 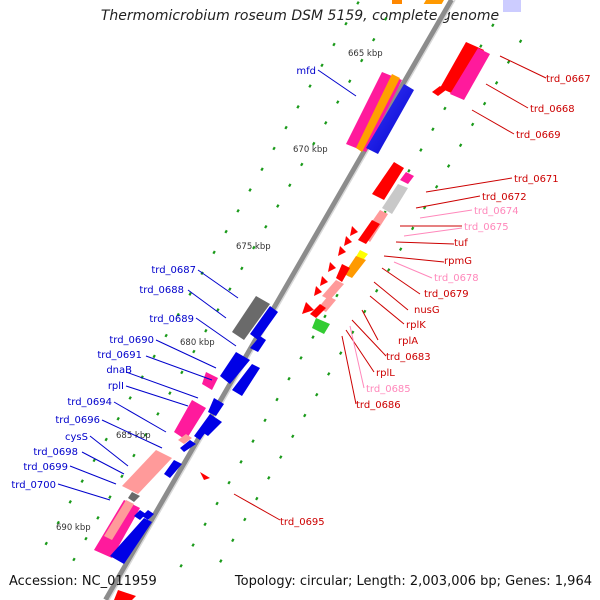 I want to click on gene-label-trd_0668: trd_0668, so click(x=552, y=109).